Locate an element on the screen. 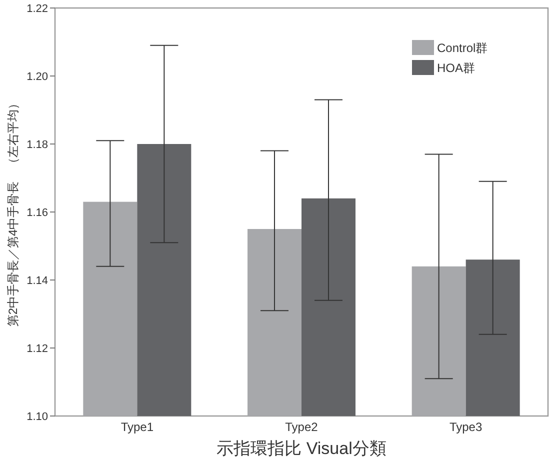 The height and width of the screenshot is (461, 554). legend-label: HOA群 is located at coordinates (456, 68).